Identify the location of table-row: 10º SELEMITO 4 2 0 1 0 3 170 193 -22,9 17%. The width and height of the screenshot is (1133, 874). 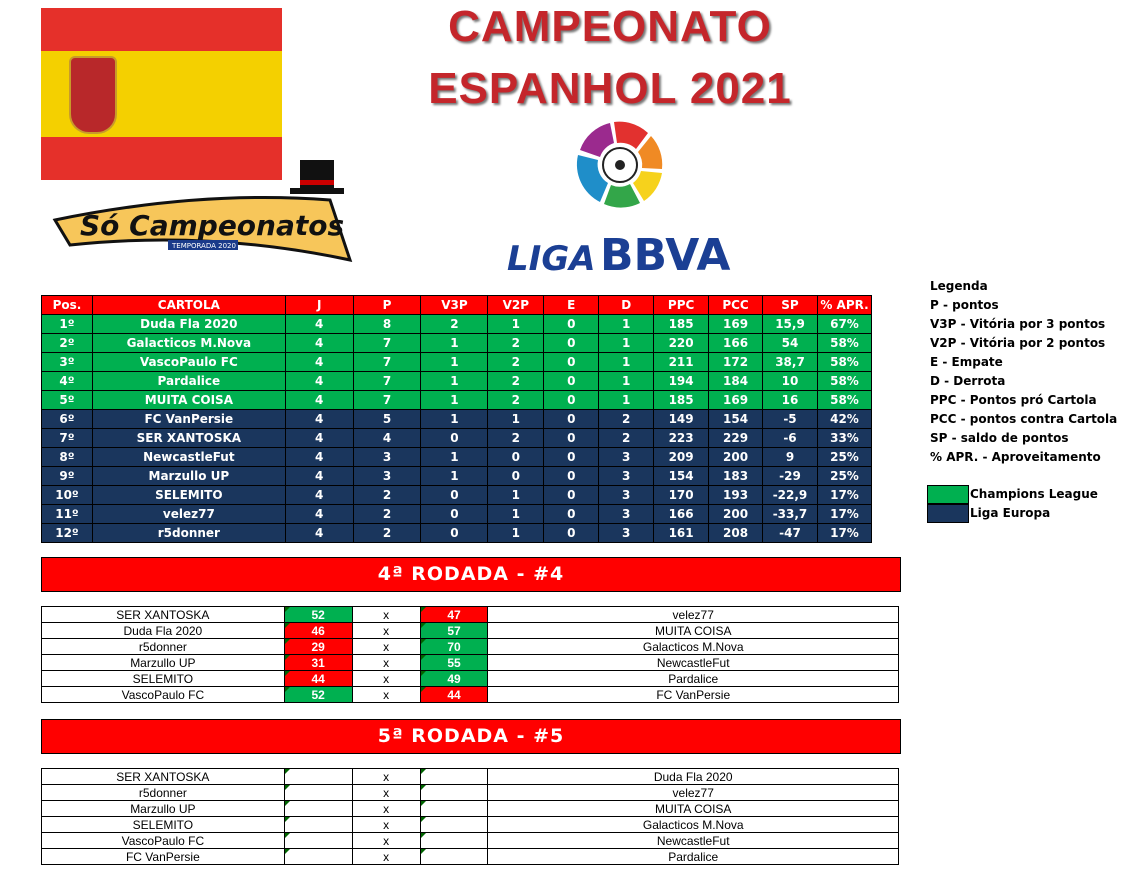
(457, 495).